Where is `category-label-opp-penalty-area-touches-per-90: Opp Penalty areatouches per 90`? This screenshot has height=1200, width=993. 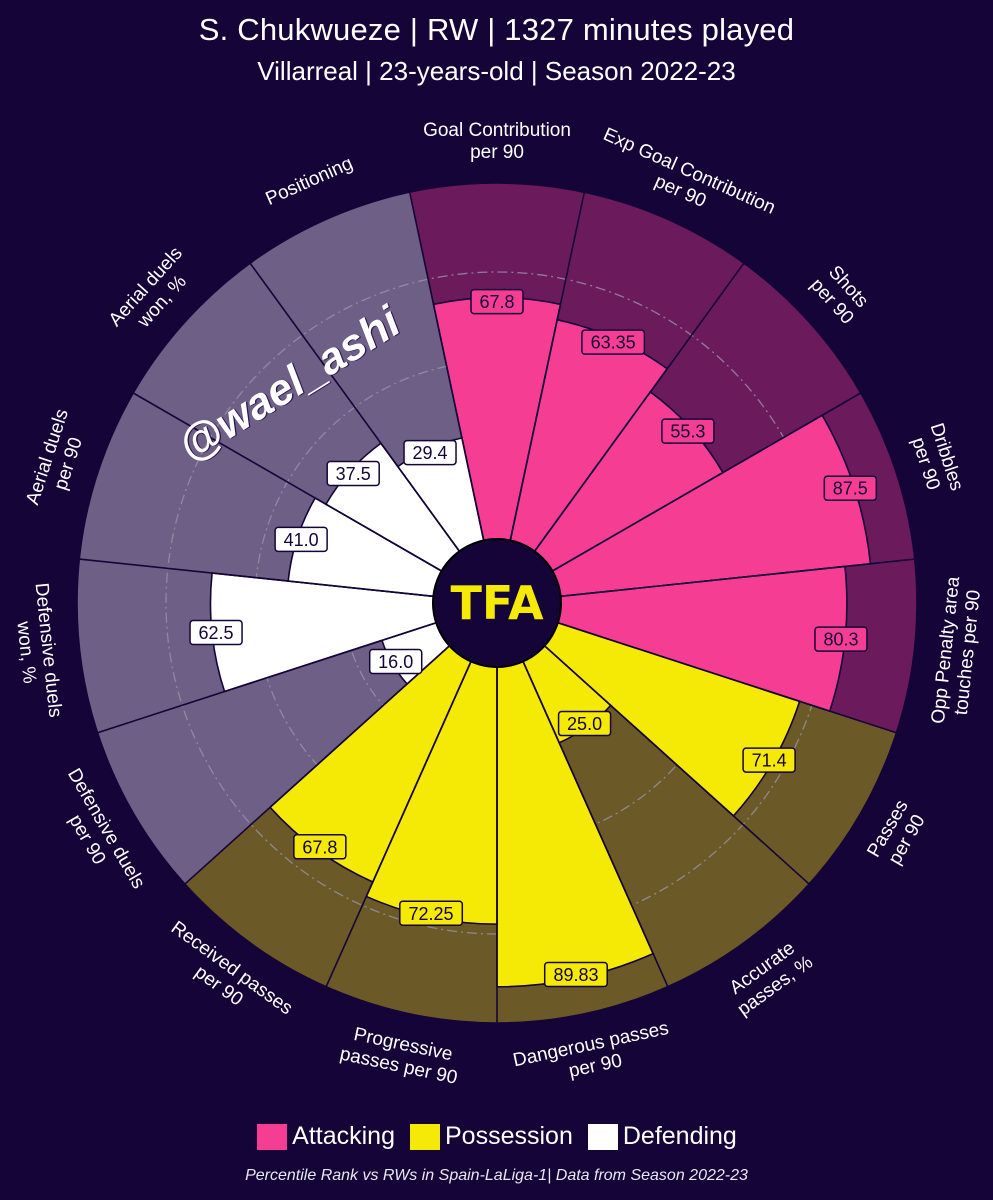 category-label-opp-penalty-area-touches-per-90: Opp Penalty areatouches per 90 is located at coordinates (957, 651).